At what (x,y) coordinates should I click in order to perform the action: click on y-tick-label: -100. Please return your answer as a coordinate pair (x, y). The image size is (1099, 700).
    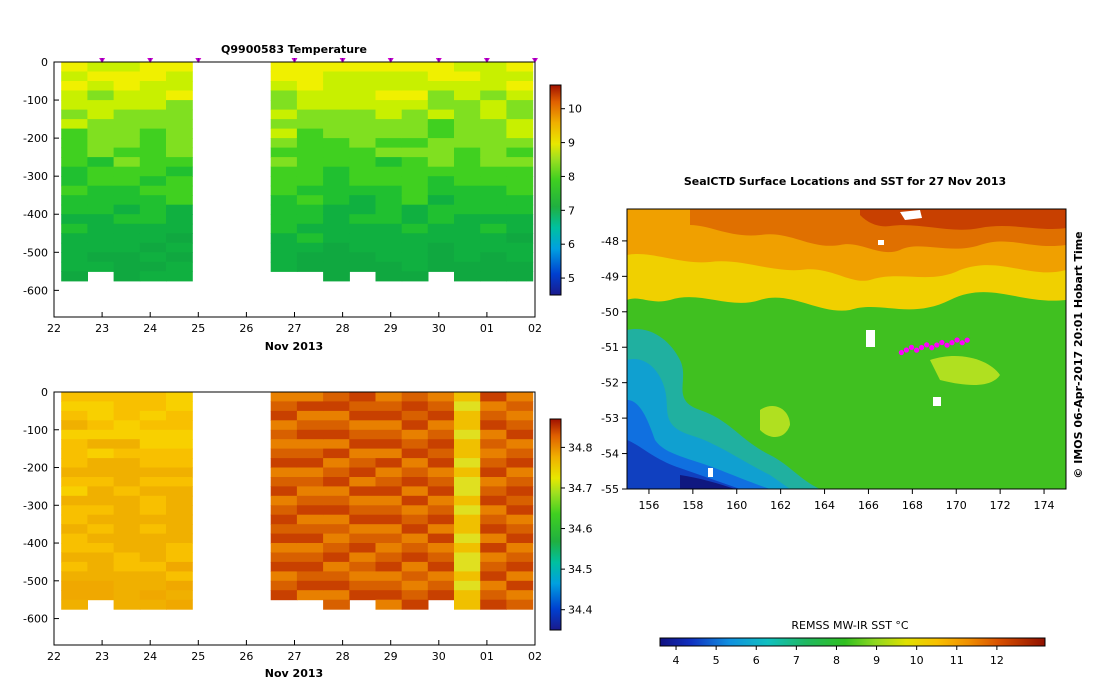
    Looking at the image, I should click on (35, 430).